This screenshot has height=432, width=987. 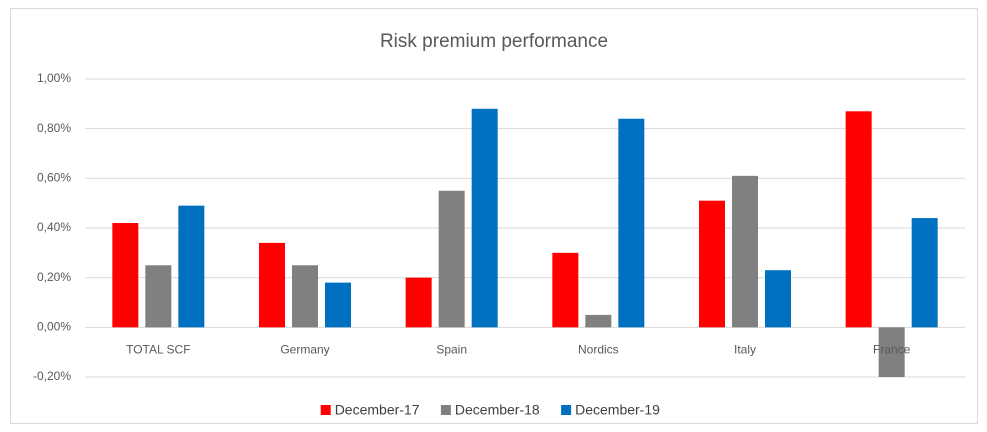 What do you see at coordinates (54, 178) in the screenshot?
I see `y-tick-label: 0,60%` at bounding box center [54, 178].